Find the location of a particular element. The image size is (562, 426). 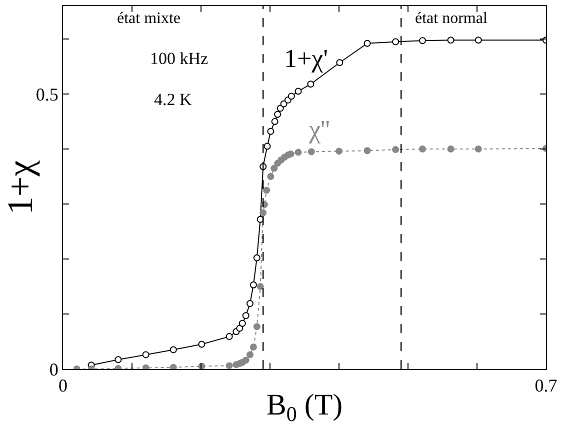

series-label: χ'' is located at coordinates (319, 129).